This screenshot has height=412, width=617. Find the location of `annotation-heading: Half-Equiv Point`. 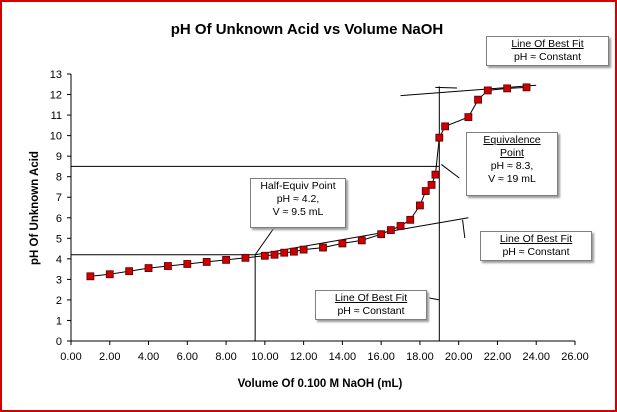

annotation-heading: Half-Equiv Point is located at coordinates (298, 186).